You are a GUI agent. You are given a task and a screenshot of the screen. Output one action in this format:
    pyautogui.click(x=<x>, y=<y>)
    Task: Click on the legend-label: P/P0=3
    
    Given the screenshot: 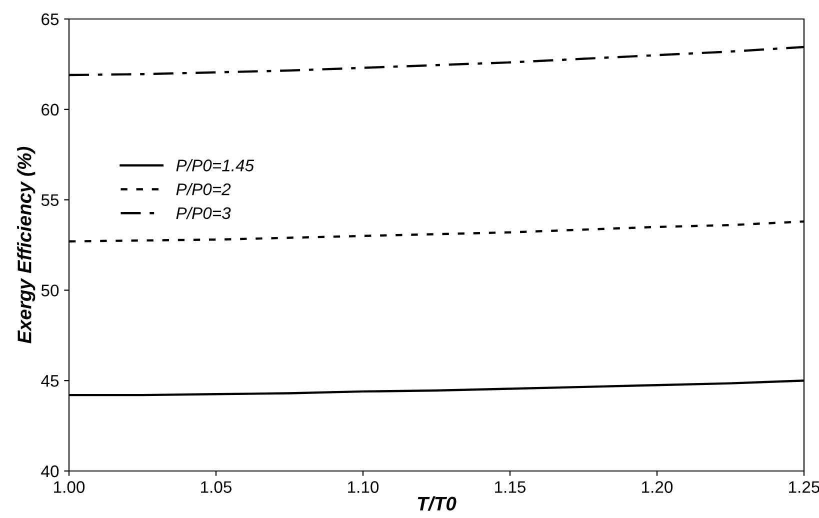 What is the action you would take?
    pyautogui.click(x=203, y=213)
    